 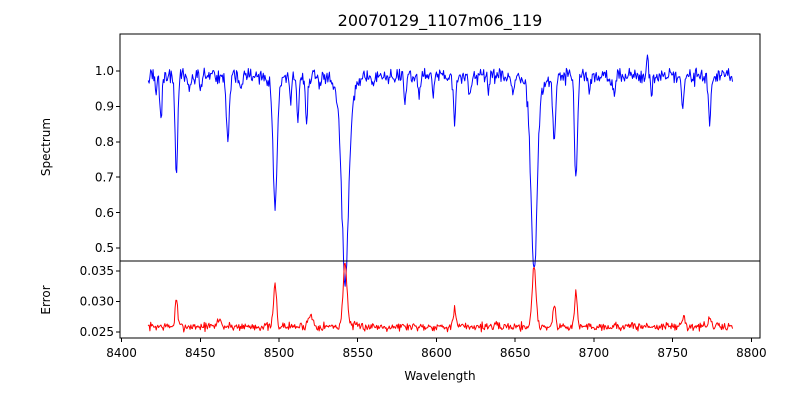 I want to click on x-tick-label: 8700, so click(x=594, y=353).